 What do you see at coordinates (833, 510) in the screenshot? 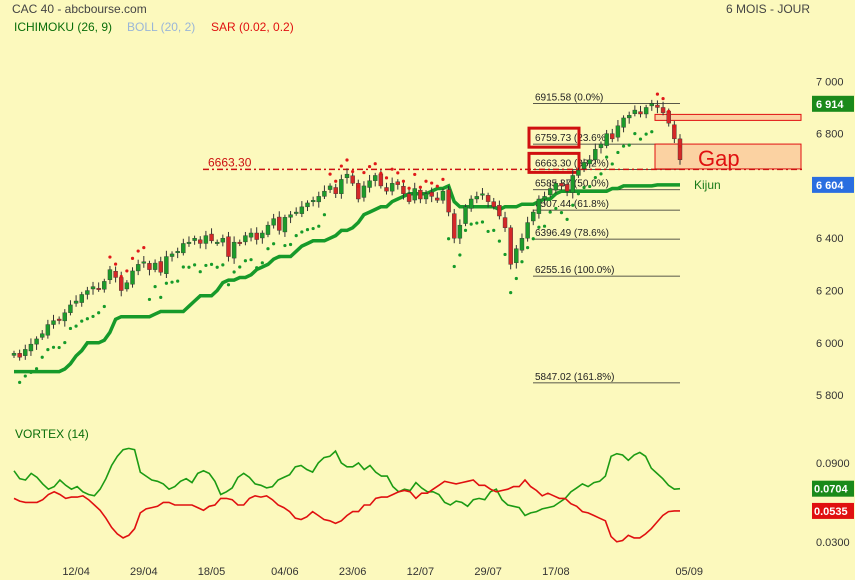
I see `vi-minus-box` at bounding box center [833, 510].